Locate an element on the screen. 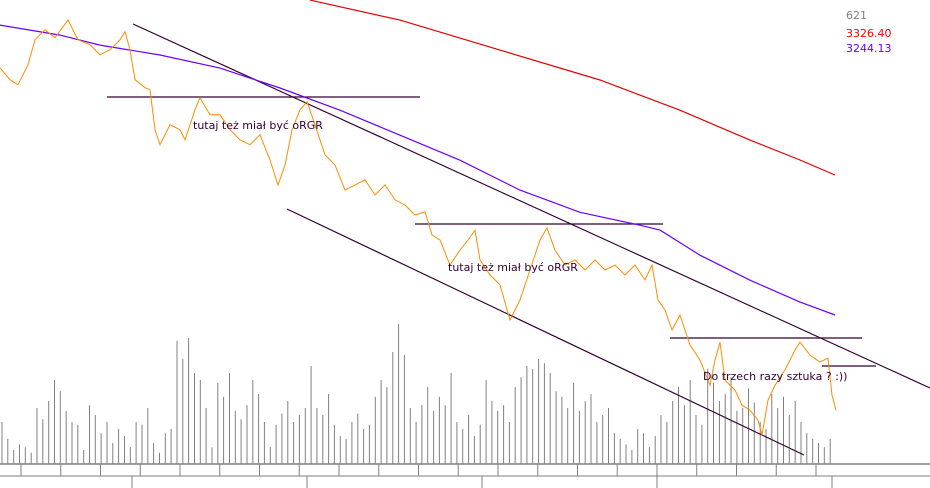 The height and width of the screenshot is (488, 930). ma-long-readout: 3326.40 is located at coordinates (869, 33).